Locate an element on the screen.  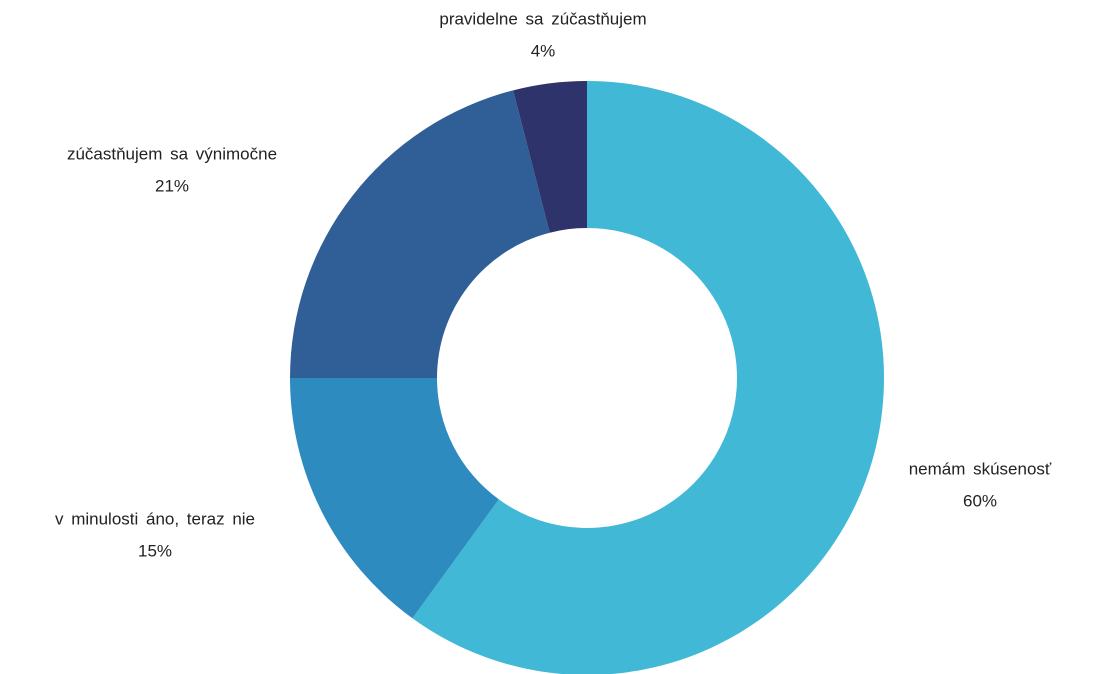
value-label: 21% is located at coordinates (172, 185).